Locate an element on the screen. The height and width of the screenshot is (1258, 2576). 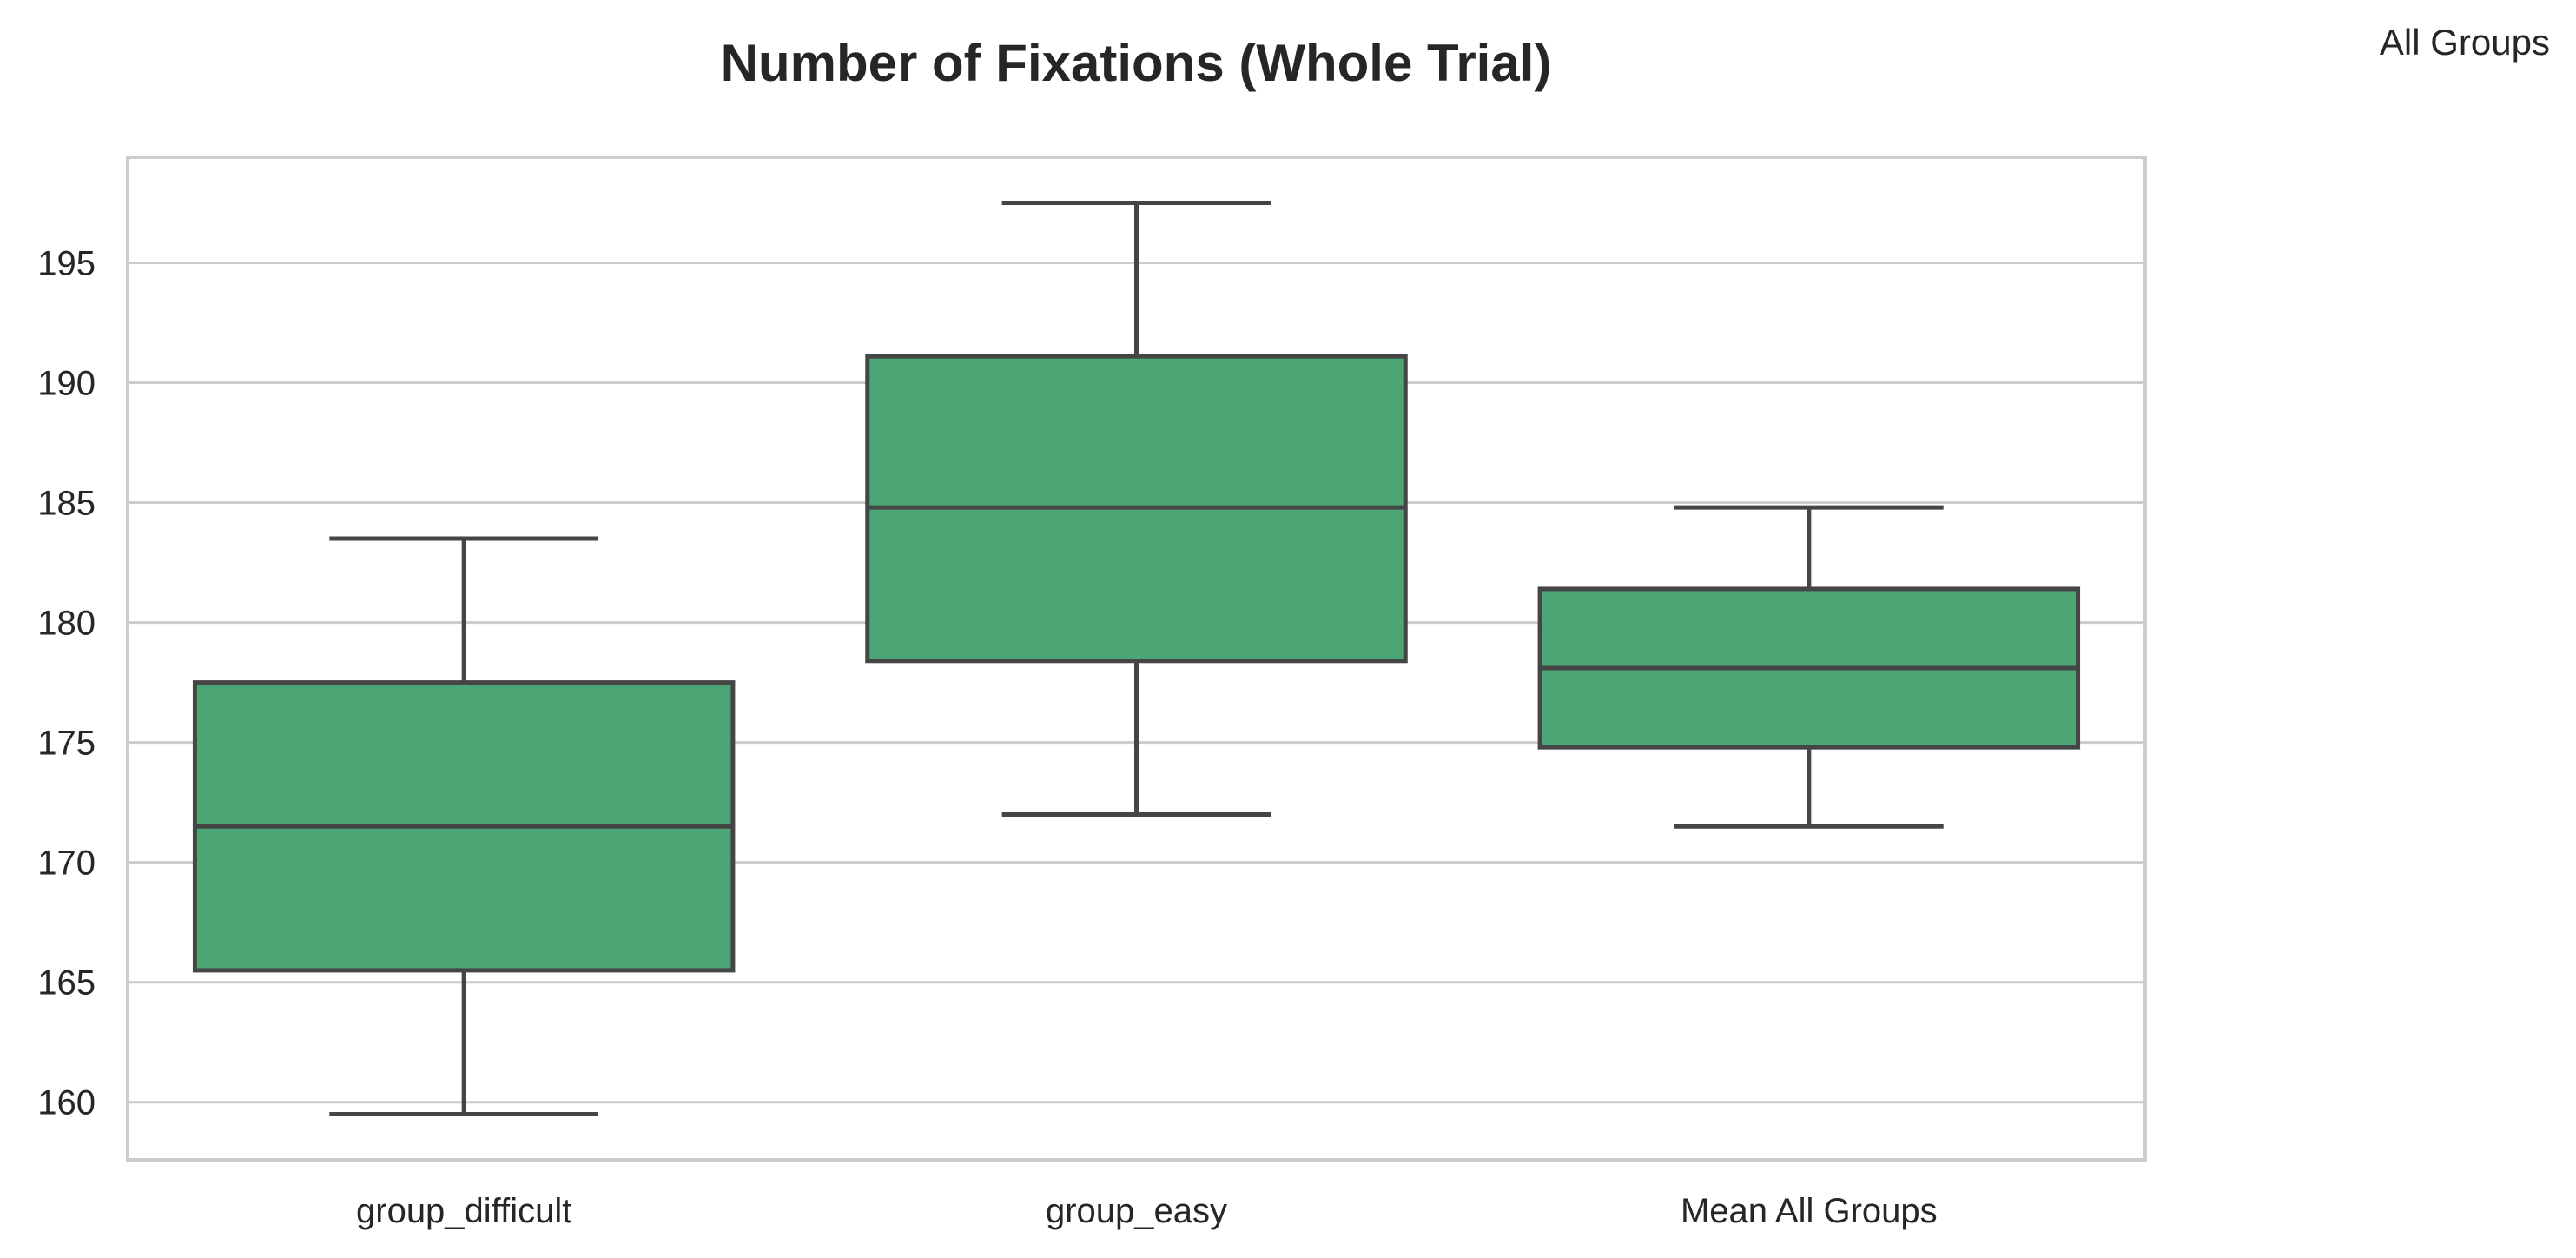
box-group_difficult is located at coordinates (464, 826).